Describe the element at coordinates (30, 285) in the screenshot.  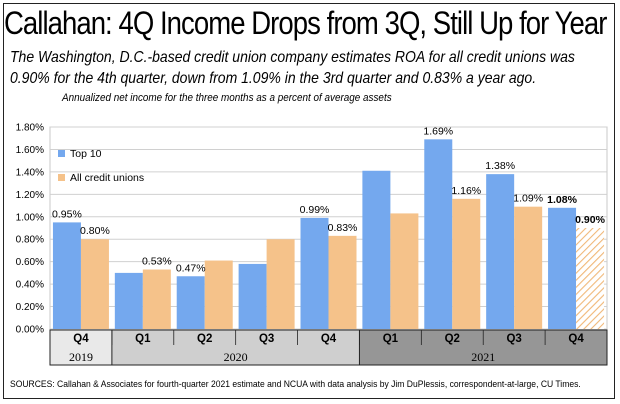
I see `y-tick-label: 0.40%` at that location.